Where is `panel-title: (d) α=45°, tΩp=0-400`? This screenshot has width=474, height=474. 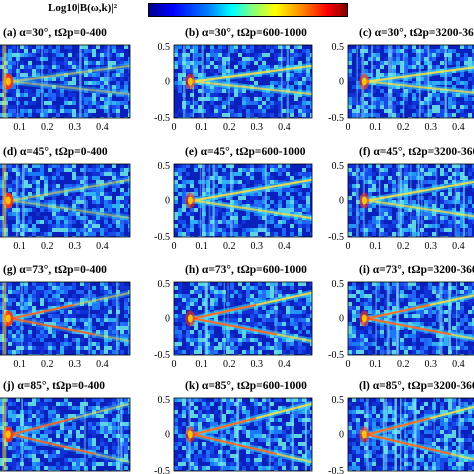 panel-title: (d) α=45°, tΩp=0-400 is located at coordinates (55, 152).